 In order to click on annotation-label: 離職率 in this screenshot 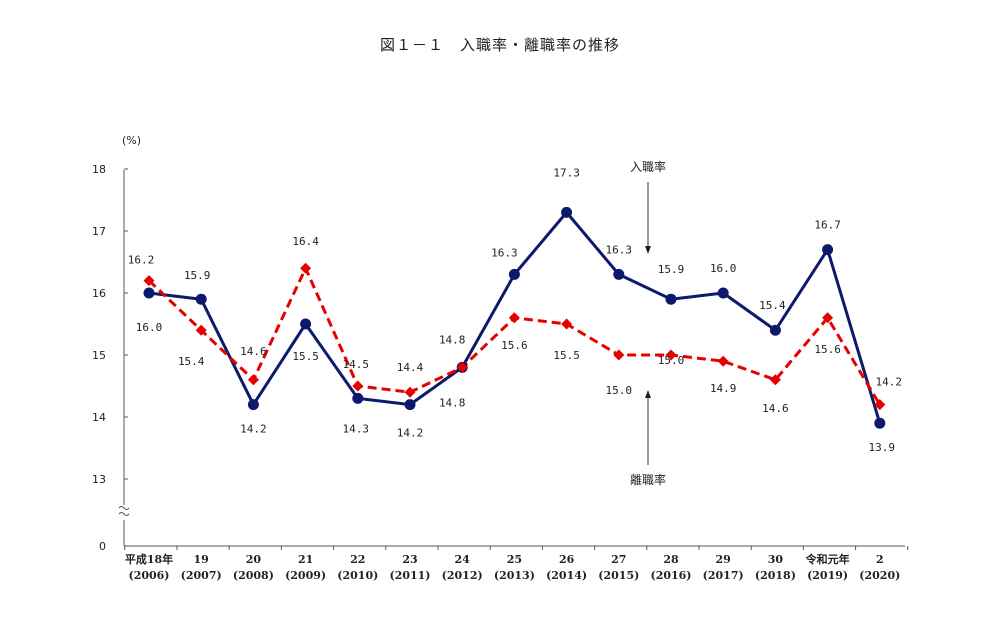, I will do `click(648, 479)`.